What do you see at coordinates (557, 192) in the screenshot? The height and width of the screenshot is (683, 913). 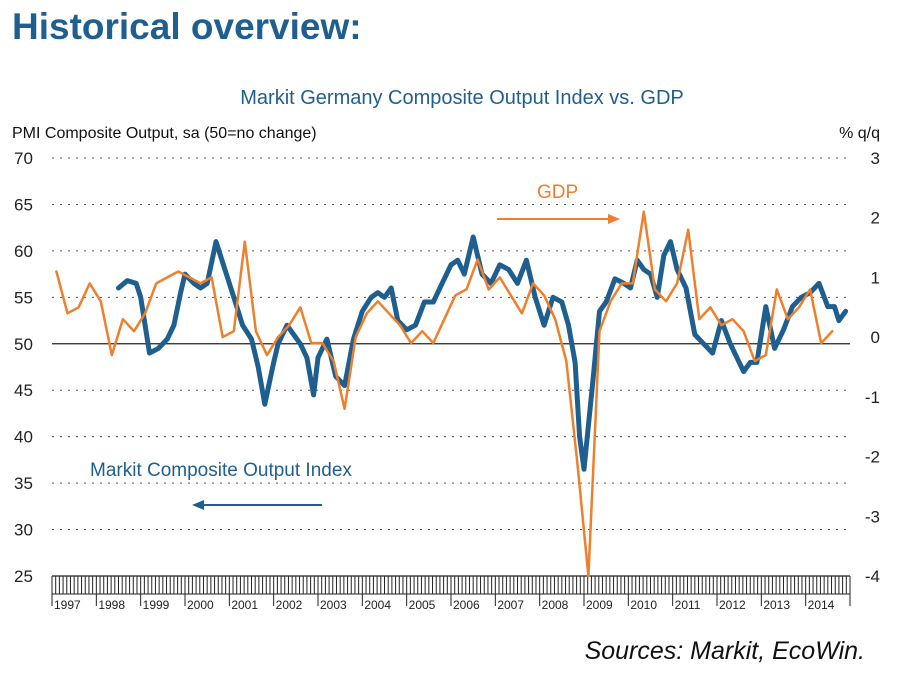 I see `gdp-annotation-label: GDP` at bounding box center [557, 192].